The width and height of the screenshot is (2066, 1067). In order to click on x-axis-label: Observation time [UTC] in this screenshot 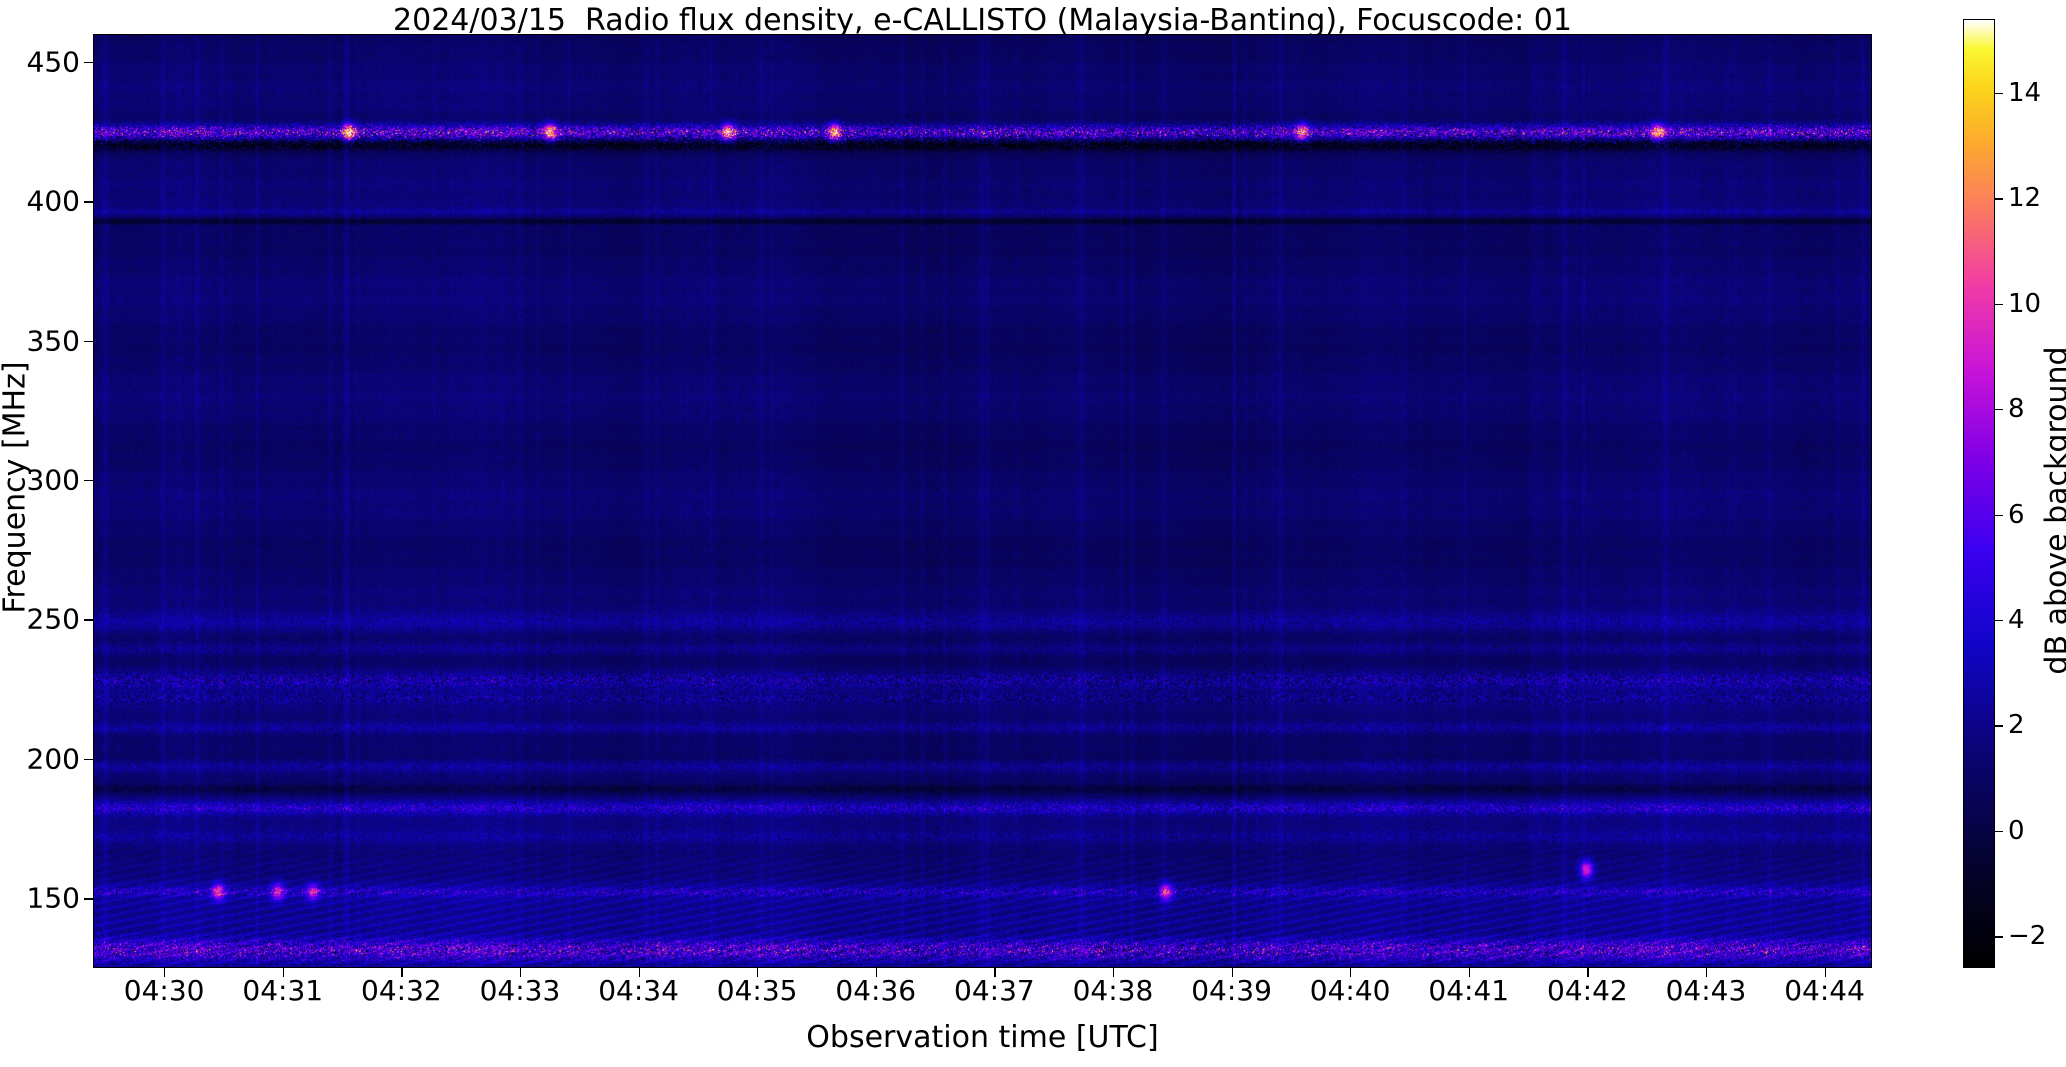, I will do `click(982, 1037)`.